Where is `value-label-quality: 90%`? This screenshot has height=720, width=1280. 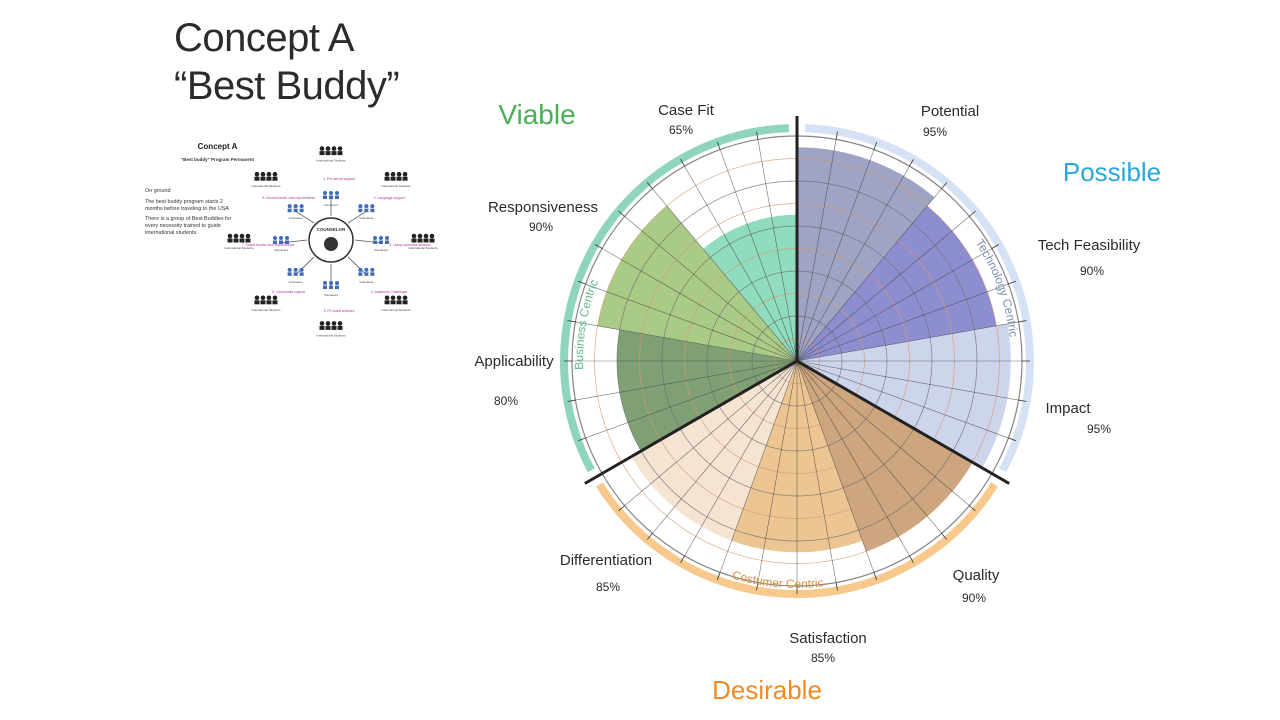 value-label-quality: 90% is located at coordinates (974, 598).